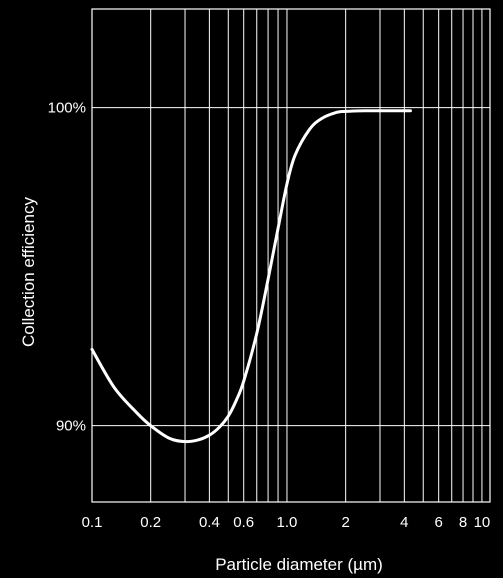 The image size is (503, 578). What do you see at coordinates (28, 272) in the screenshot?
I see `y-axis-title: Collection efficiency` at bounding box center [28, 272].